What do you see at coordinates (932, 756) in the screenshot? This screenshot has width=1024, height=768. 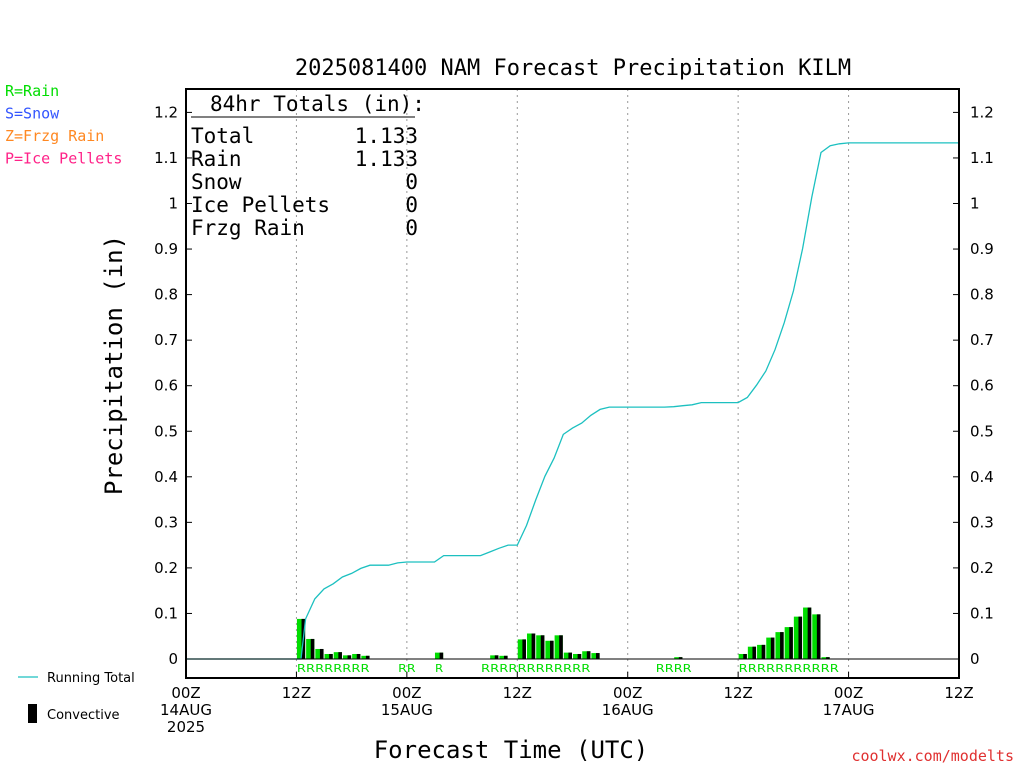 I see `credit-text: coolwx.com/modelts` at bounding box center [932, 756].